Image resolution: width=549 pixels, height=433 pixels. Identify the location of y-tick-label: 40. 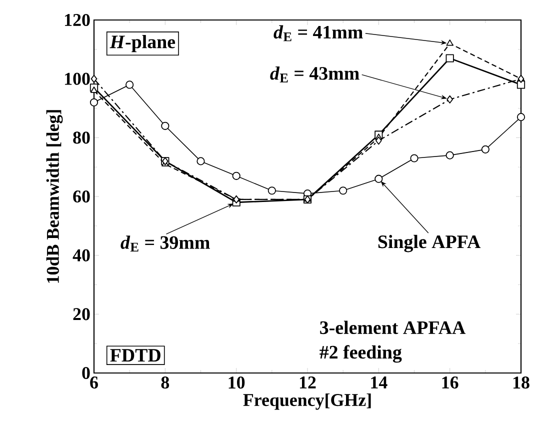
(81, 255).